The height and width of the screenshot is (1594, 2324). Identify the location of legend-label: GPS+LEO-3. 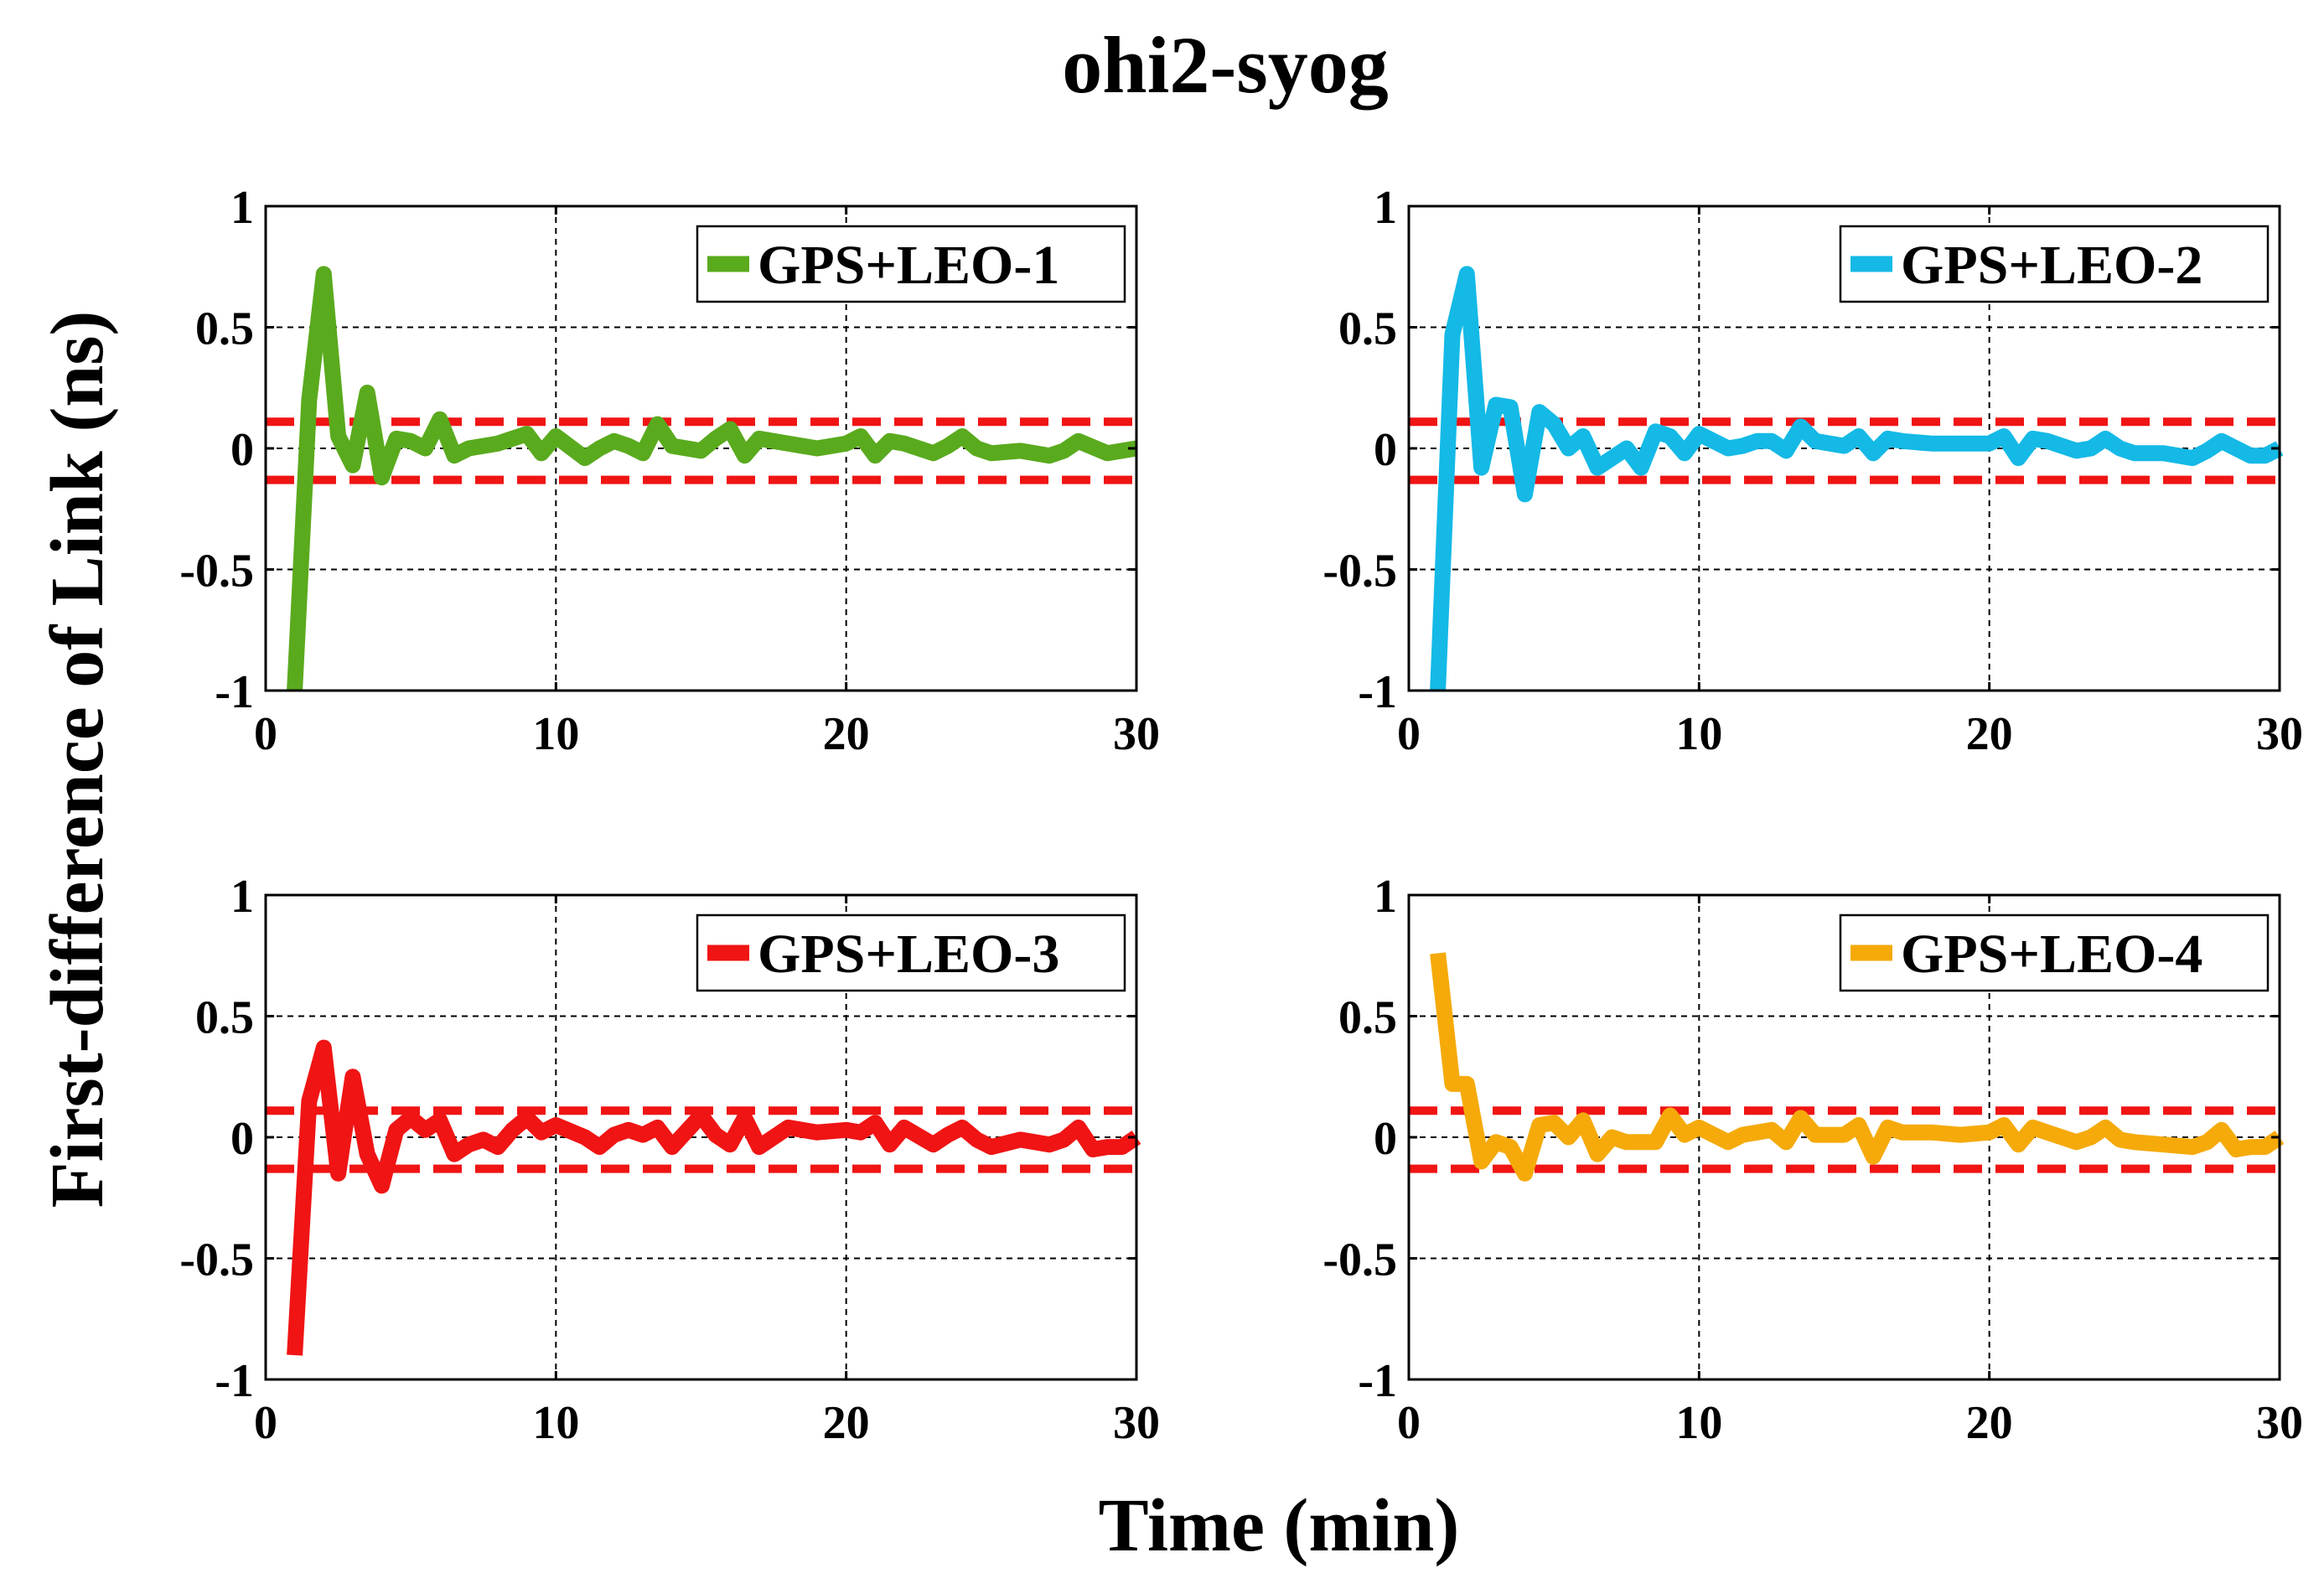
(909, 954).